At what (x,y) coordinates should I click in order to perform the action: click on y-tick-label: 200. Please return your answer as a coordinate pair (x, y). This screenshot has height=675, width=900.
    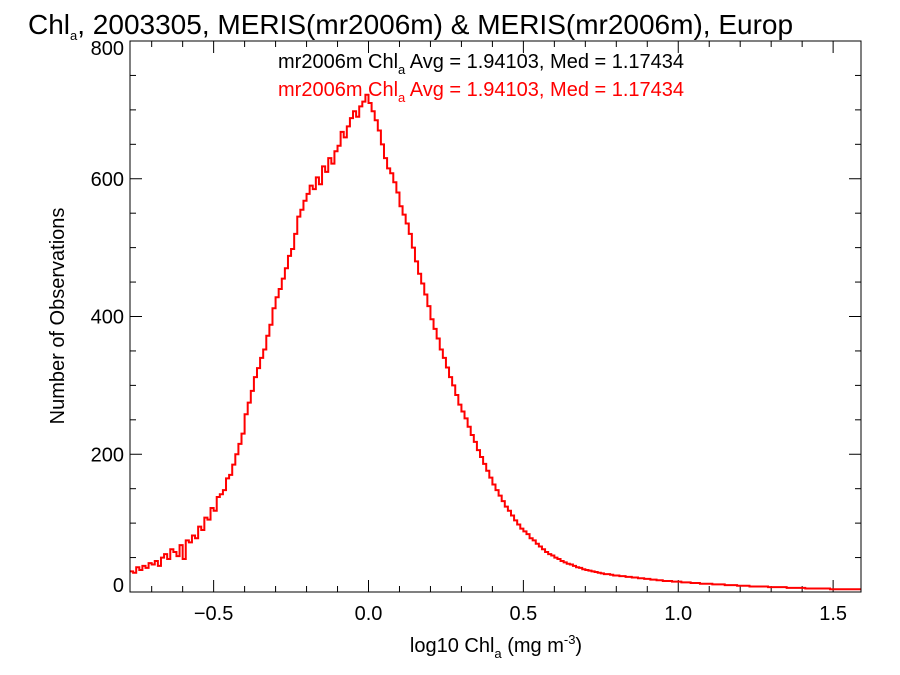
    Looking at the image, I should click on (107, 455).